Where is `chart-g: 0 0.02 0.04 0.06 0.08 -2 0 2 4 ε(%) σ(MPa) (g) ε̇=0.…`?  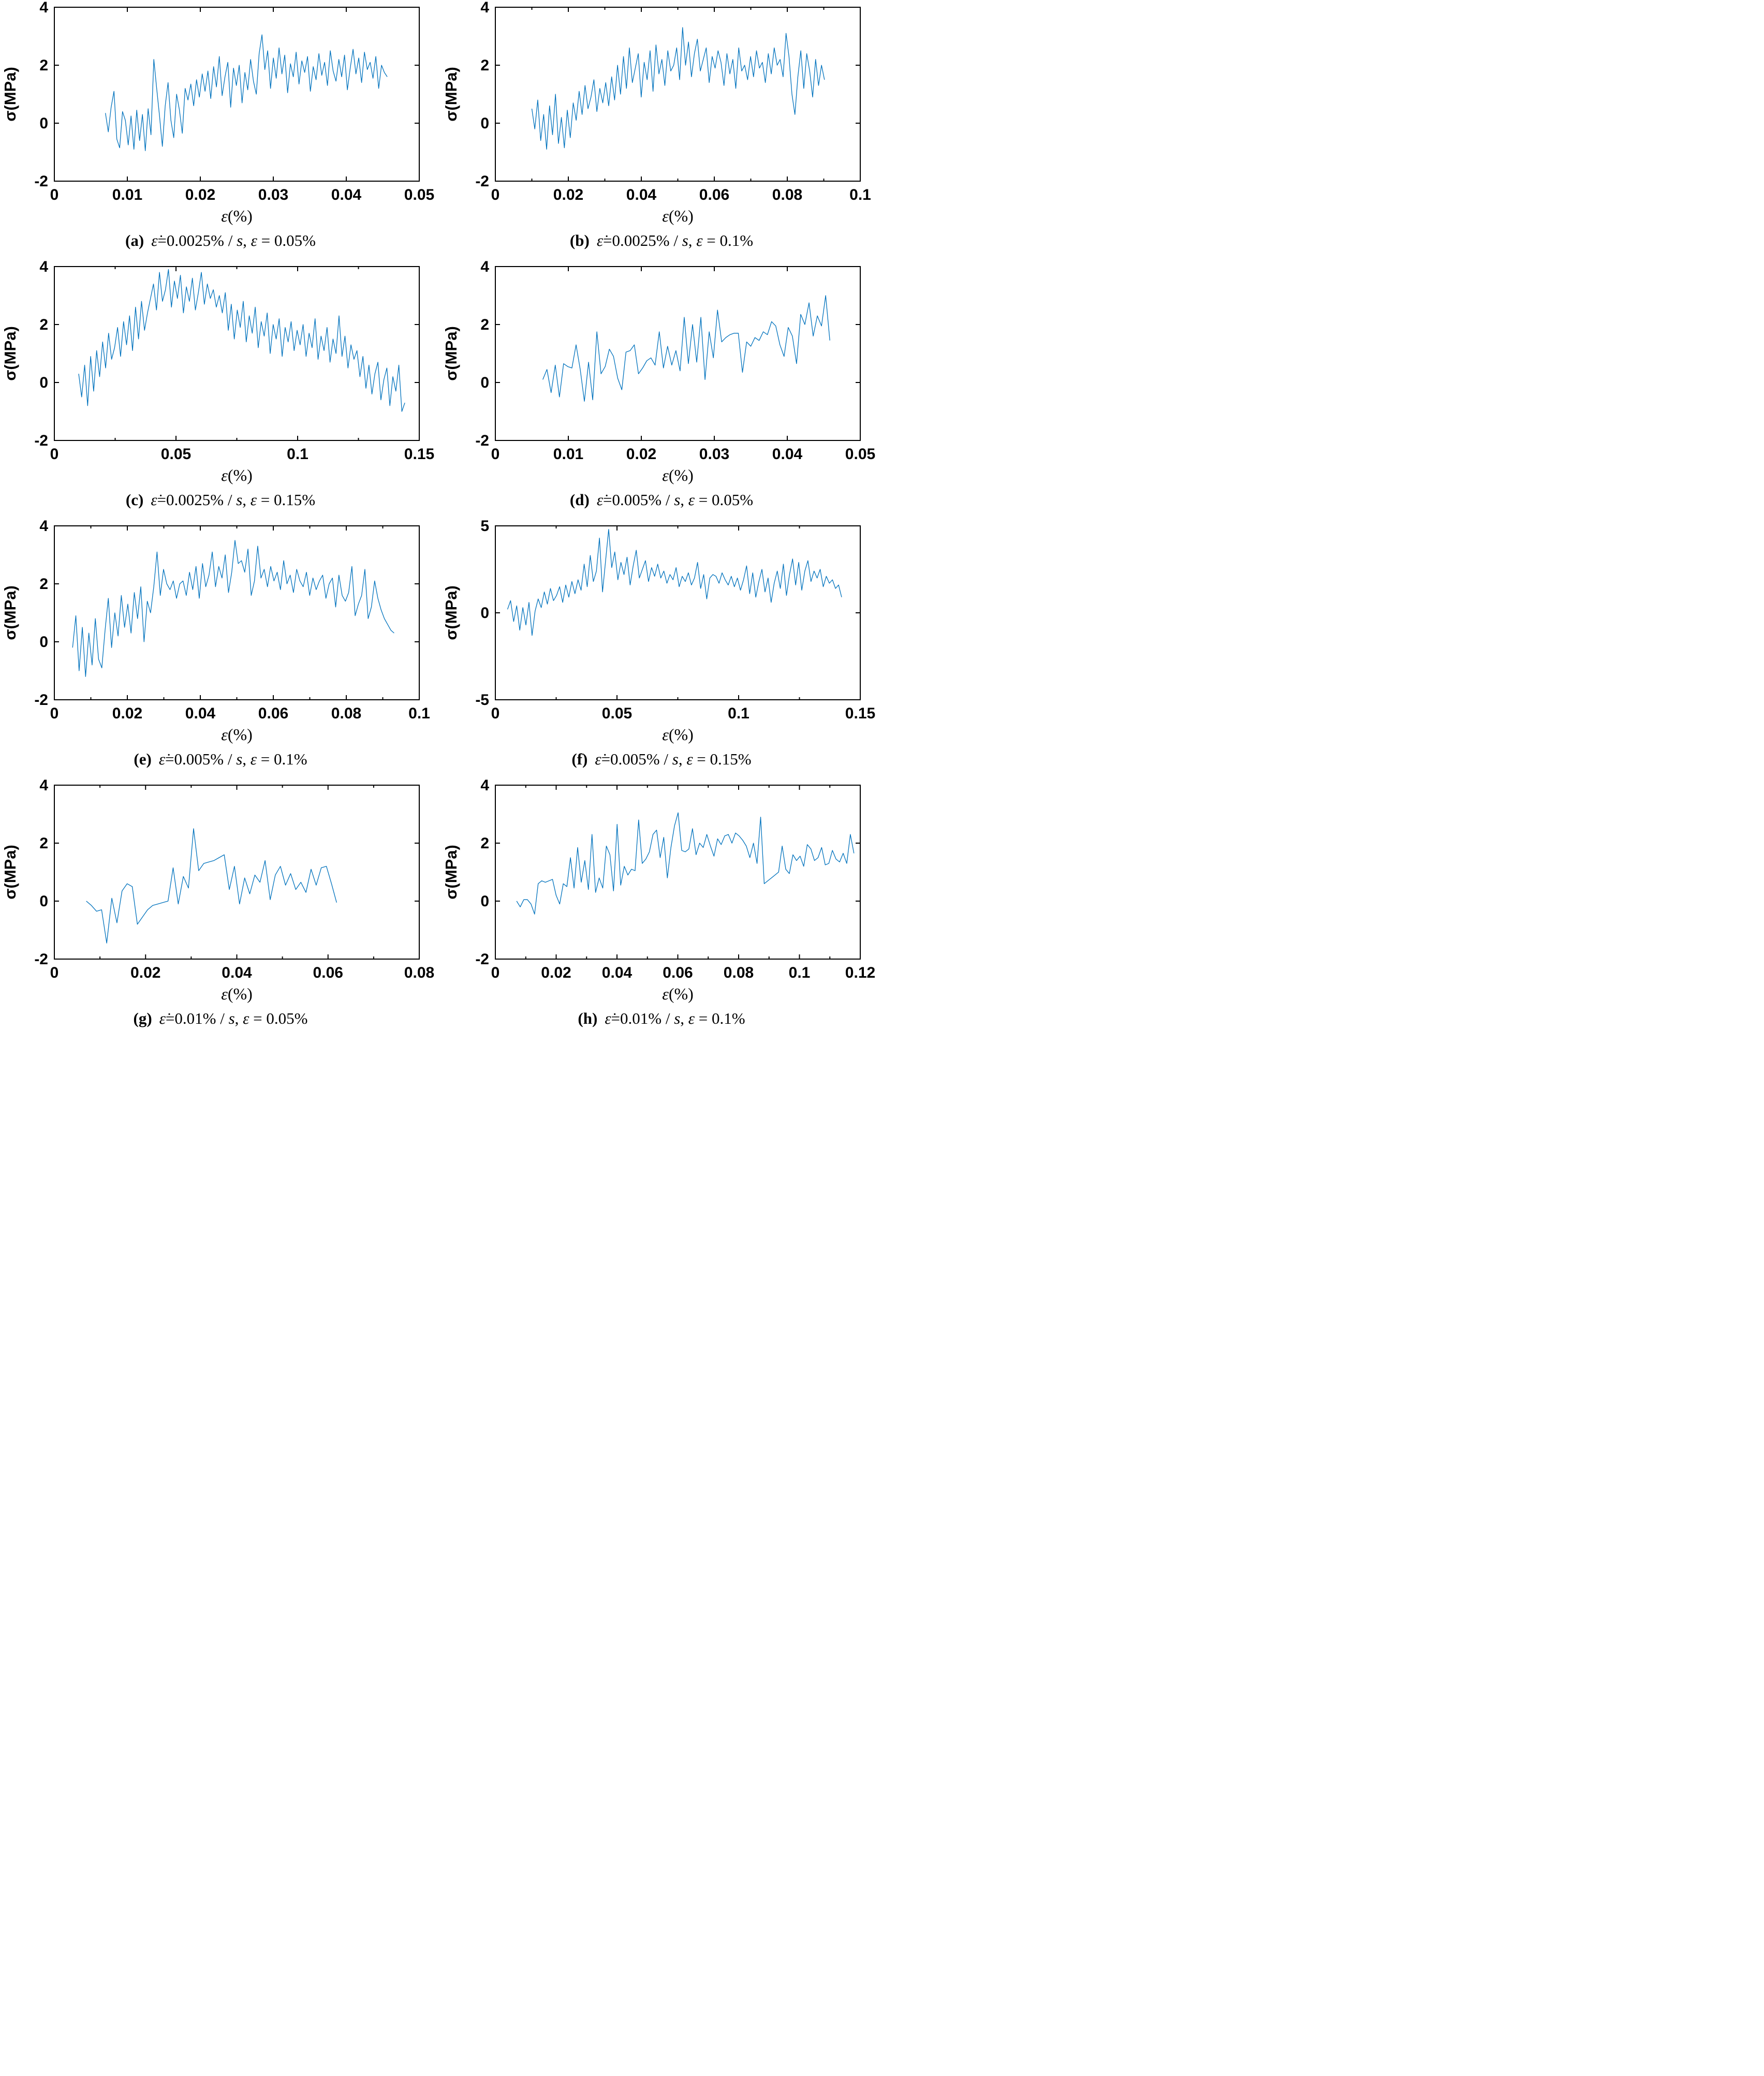
chart-g: 0 0.02 0.04 0.06 0.08 -2 0 2 4 ε(%) σ(MPa) (g) ε̇=0.… is located at coordinates (220, 907).